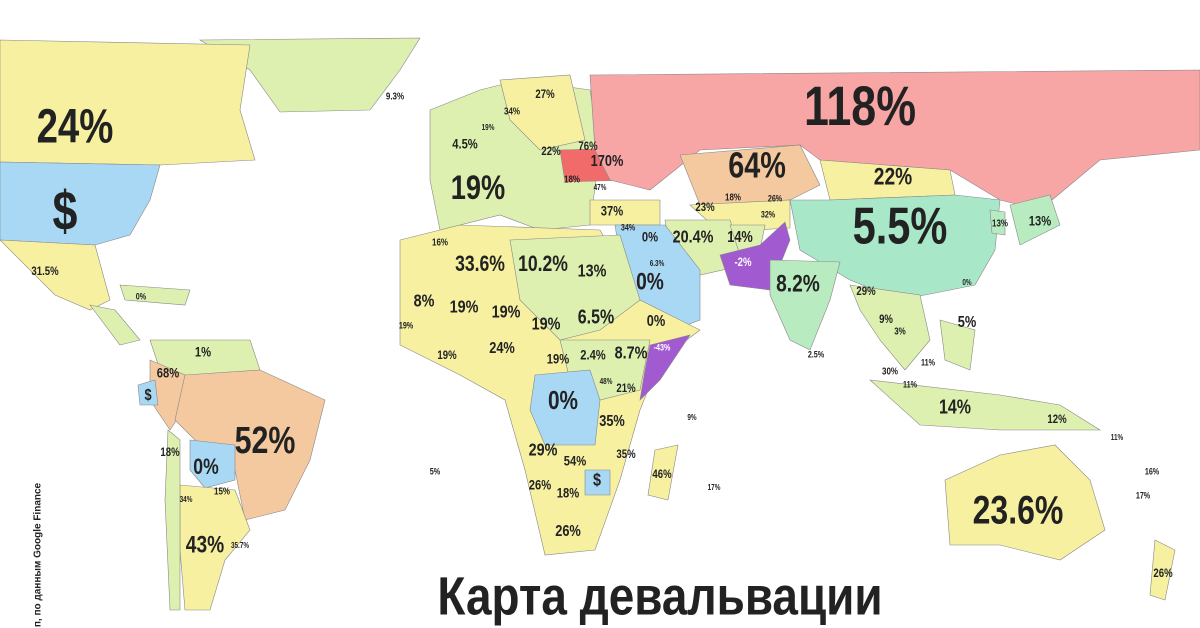 Image resolution: width=1200 pixels, height=628 pixels. I want to click on southeast-asia, so click(890, 327).